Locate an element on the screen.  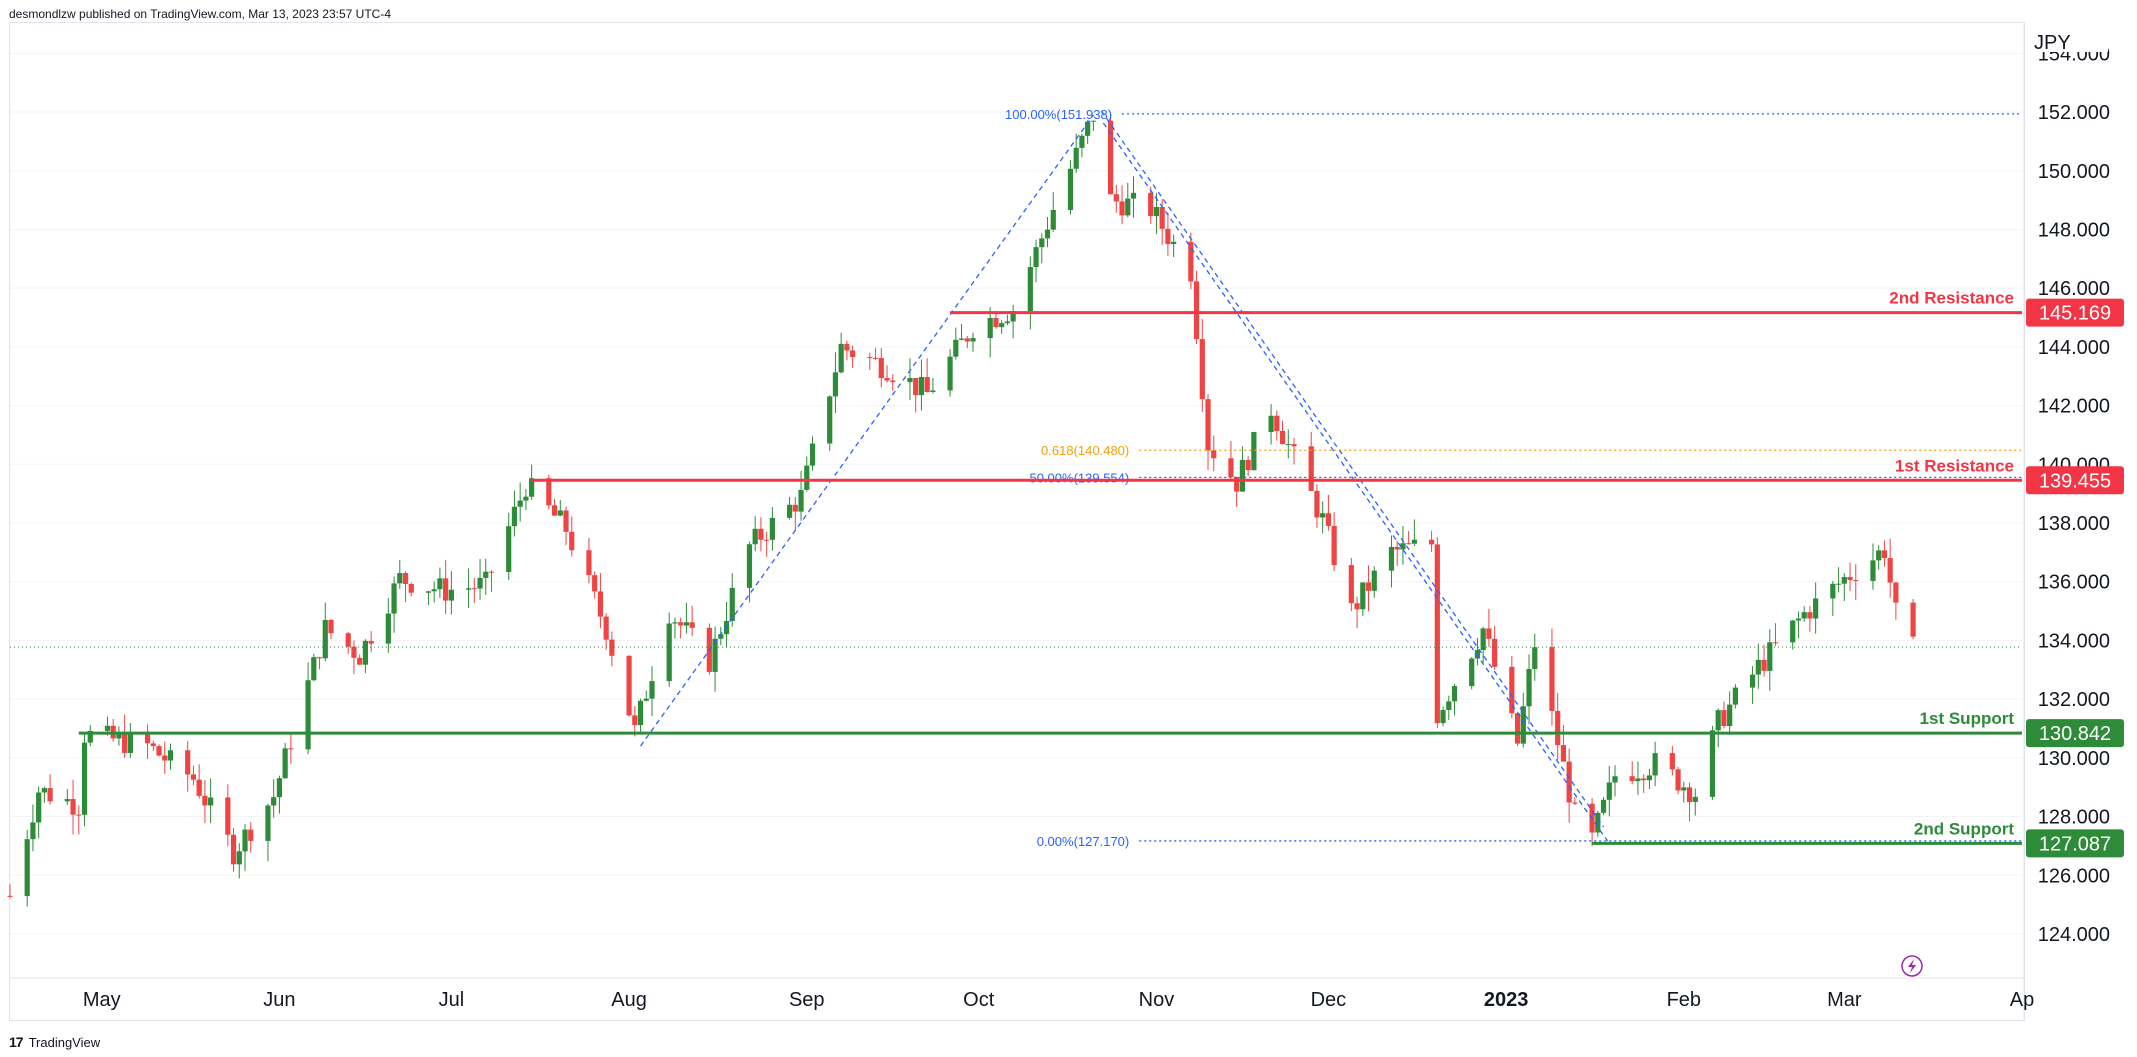
price-tag-label: 130.842 is located at coordinates (2075, 734).